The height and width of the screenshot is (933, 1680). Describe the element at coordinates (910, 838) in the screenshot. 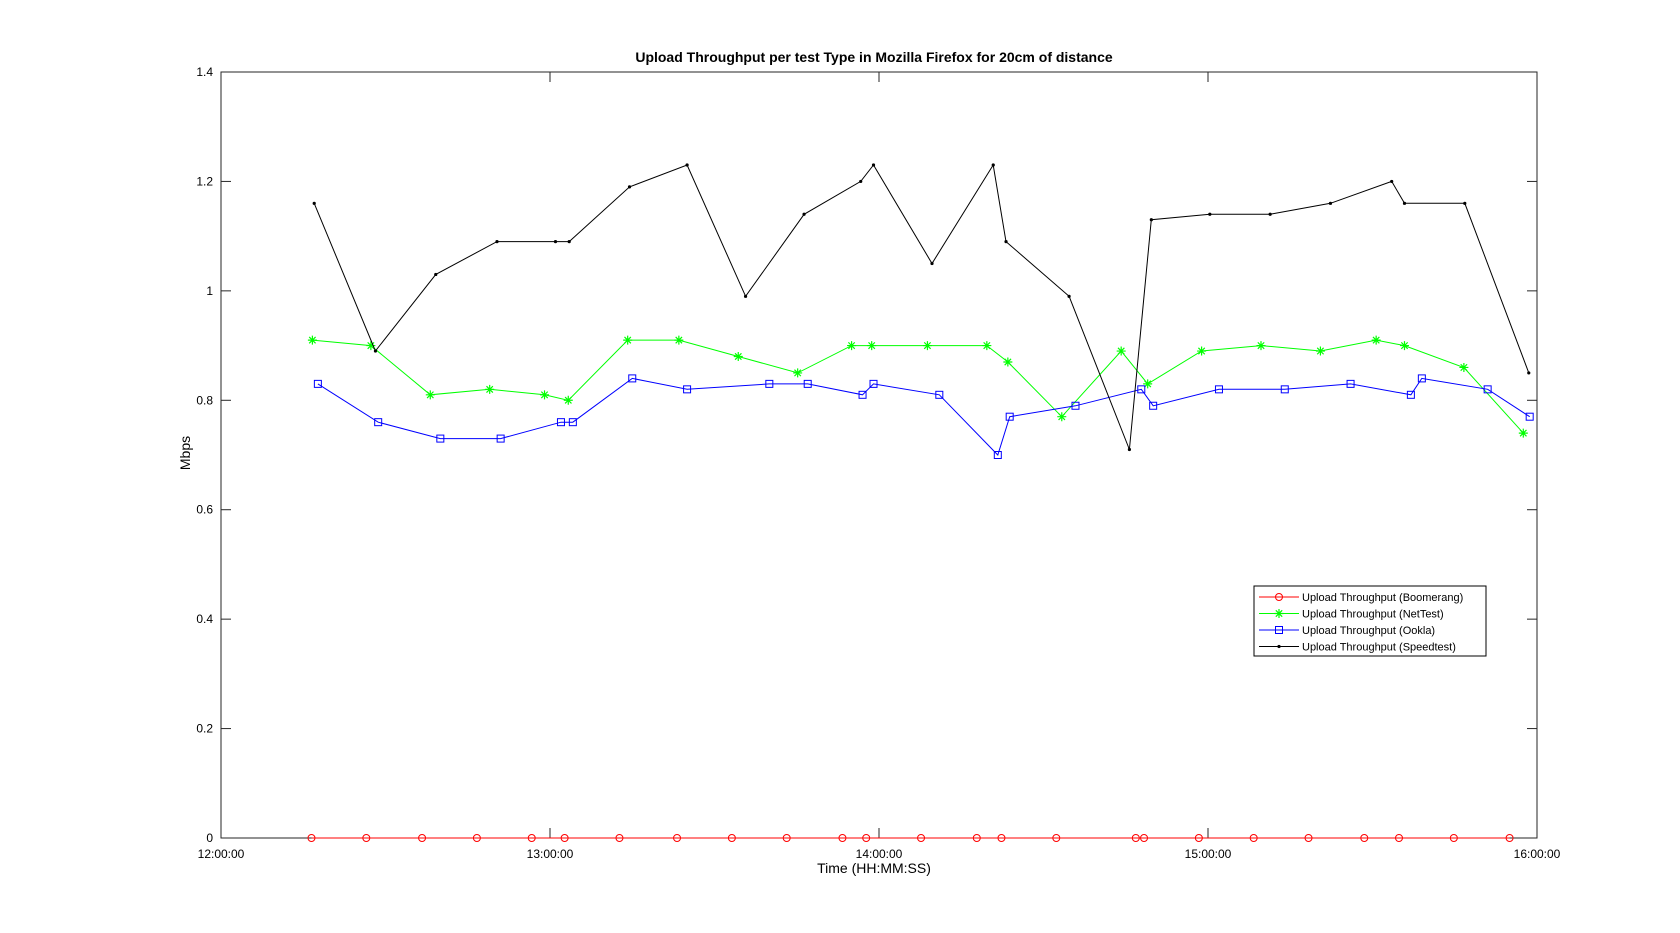

I see `series-circle` at that location.